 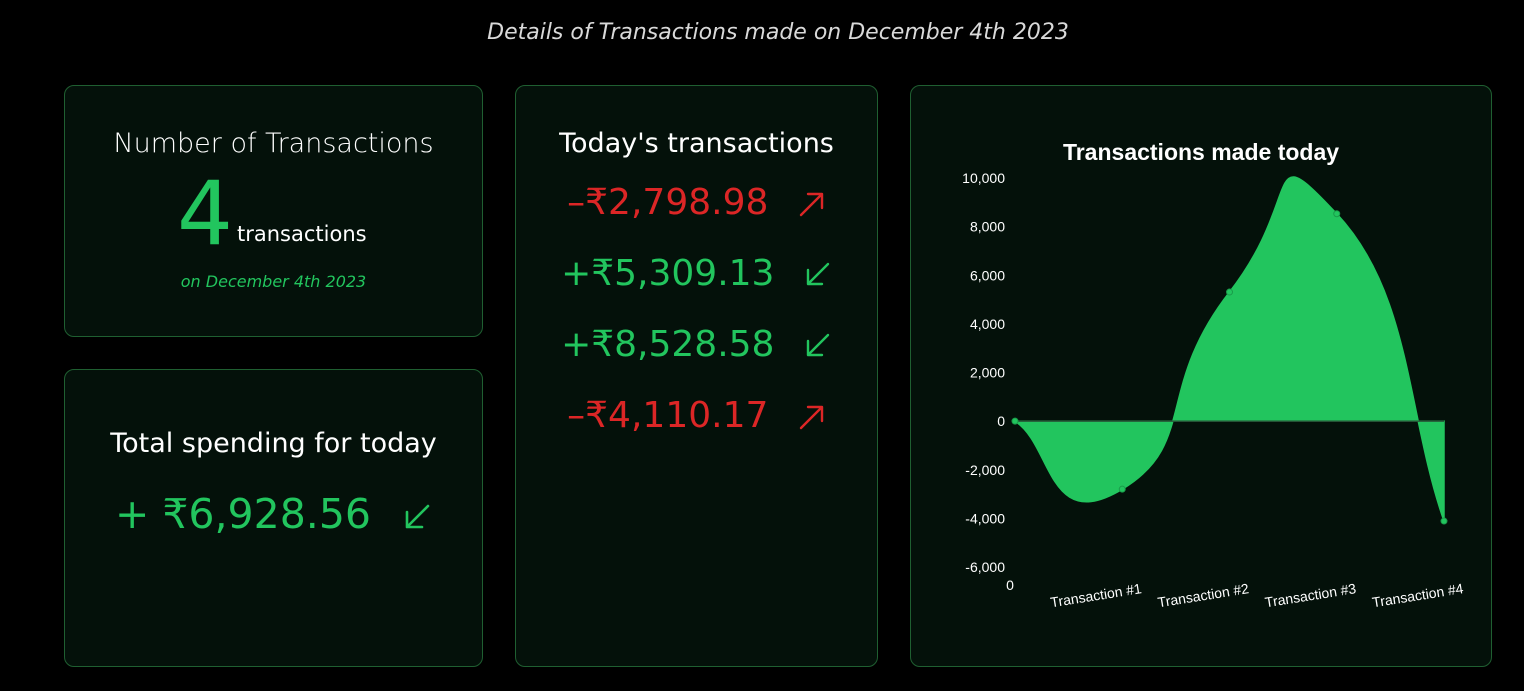 I want to click on x-tick-label: Transaction #3, so click(x=1311, y=595).